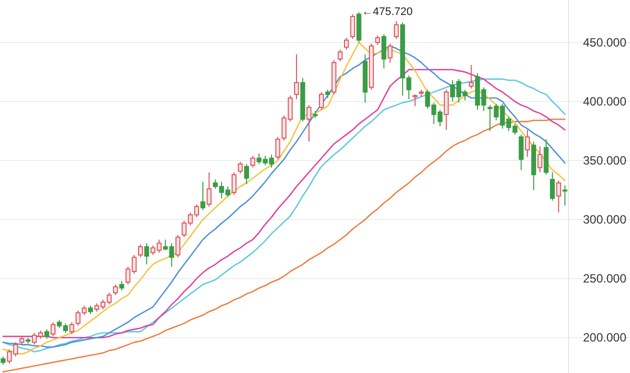 This screenshot has height=373, width=630. I want to click on y-tick-label: 250.000, so click(605, 278).